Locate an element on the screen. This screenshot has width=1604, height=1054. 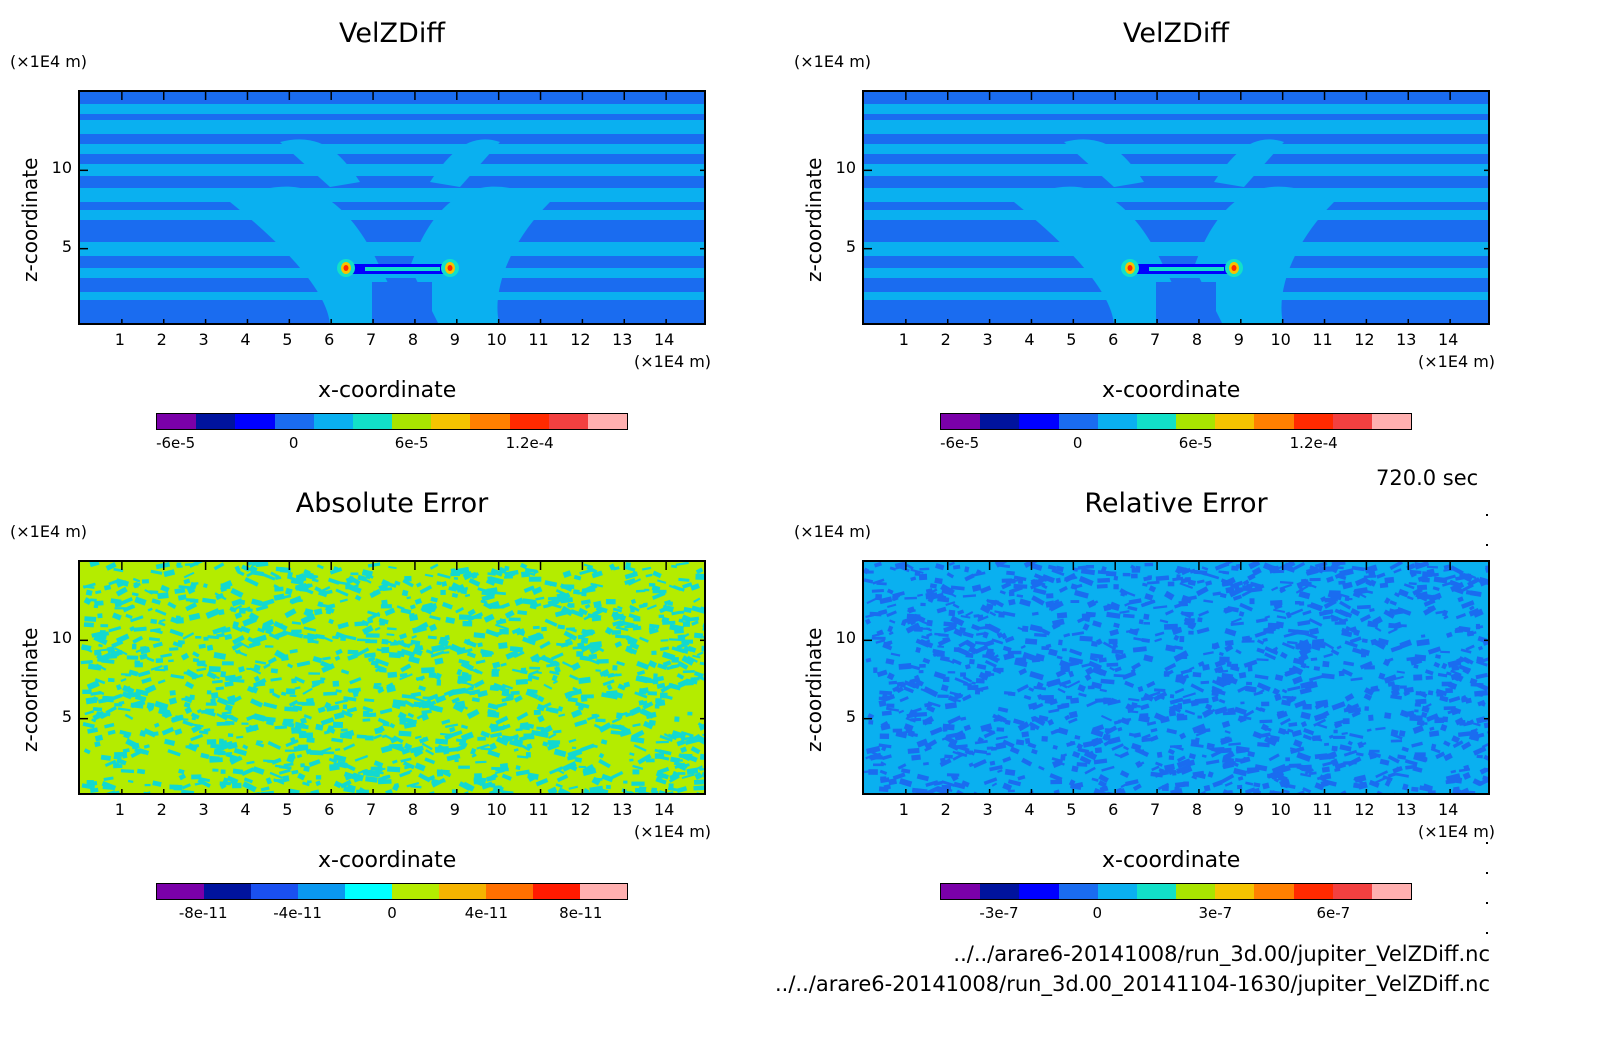
y-axis-label: z-coordinate is located at coordinates (814, 689).